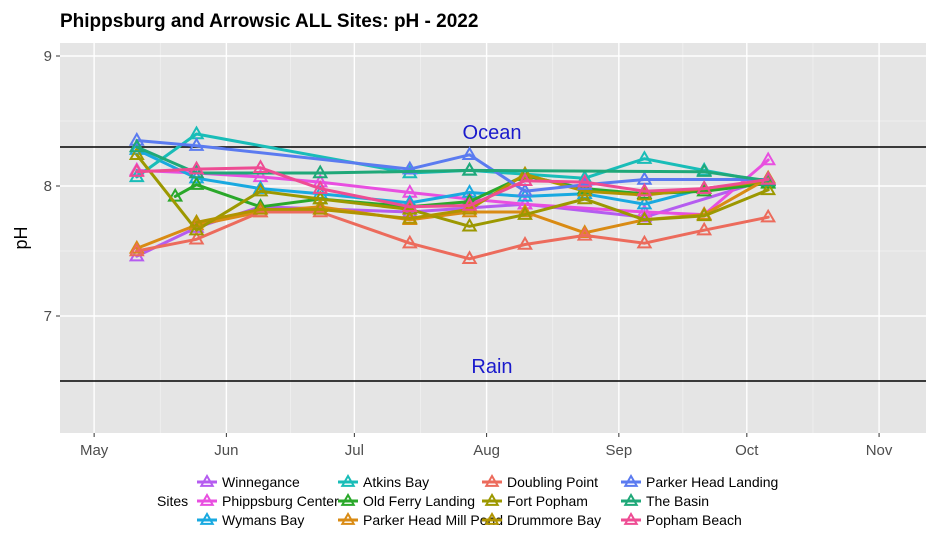 This screenshot has height=546, width=937. I want to click on legend-item-the-basin: The Basin, so click(665, 500).